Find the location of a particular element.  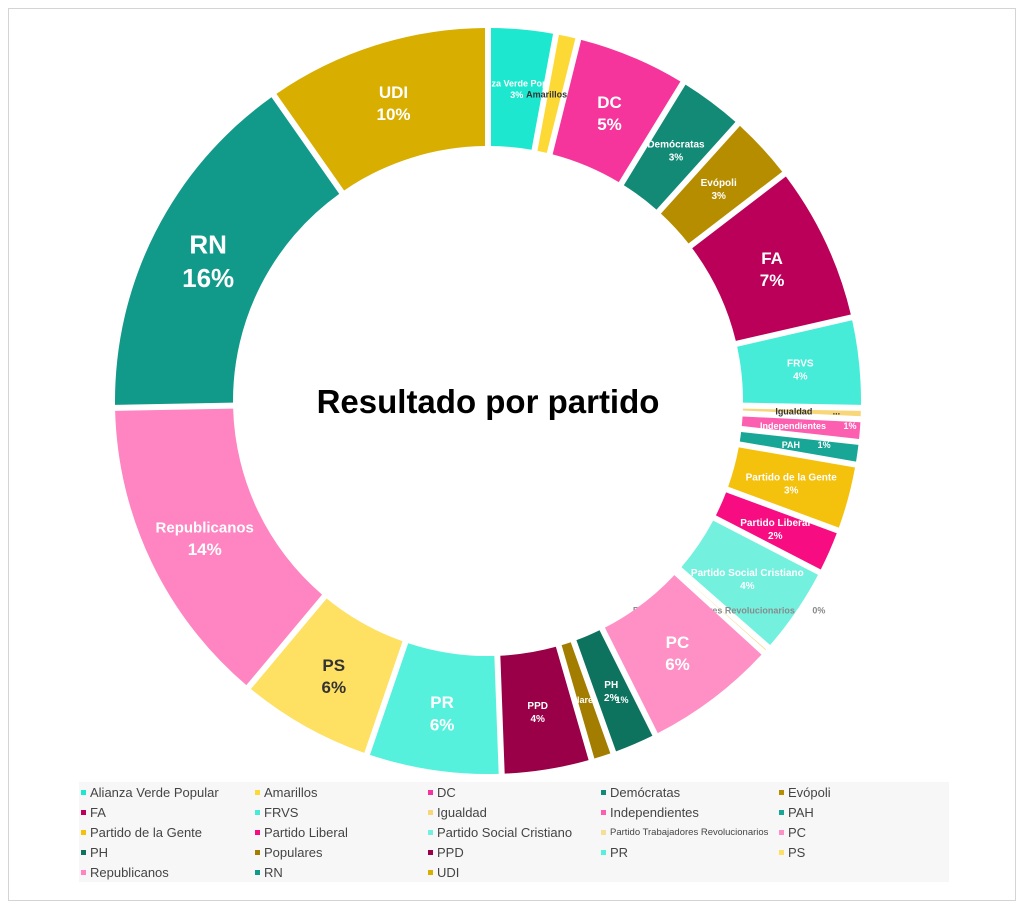

slice-label-amarillos: Amarillos is located at coordinates (546, 94).